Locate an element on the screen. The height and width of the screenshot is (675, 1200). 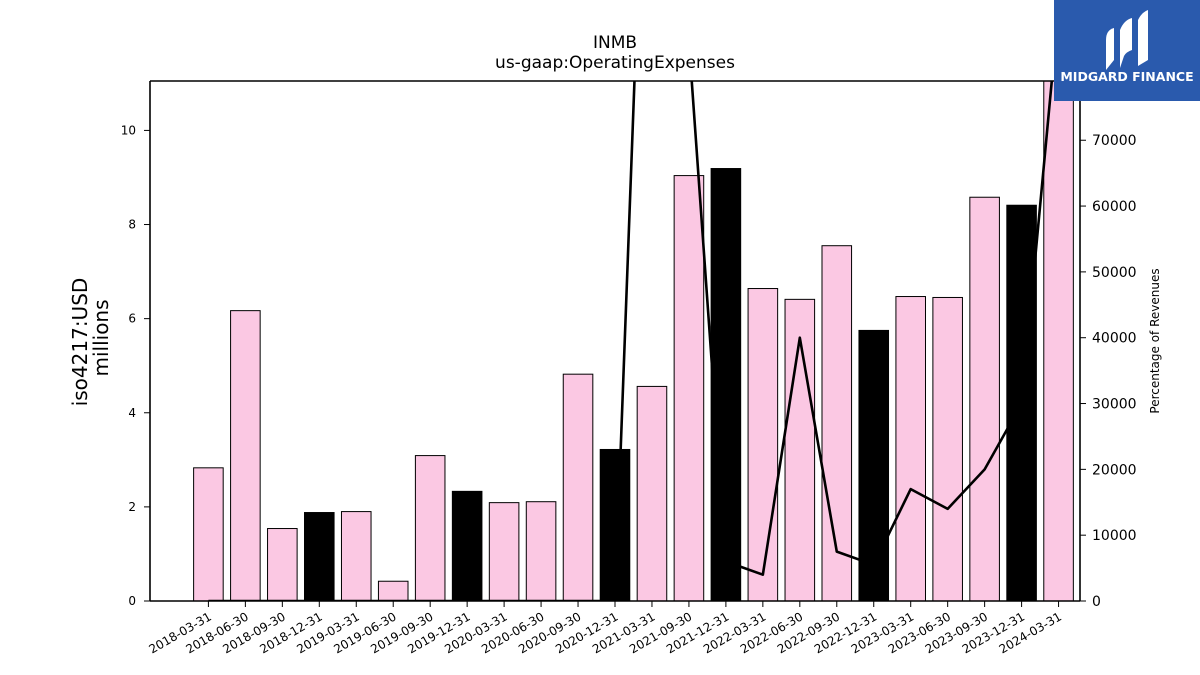
y-axis-unit-label: millions is located at coordinates (101, 337).